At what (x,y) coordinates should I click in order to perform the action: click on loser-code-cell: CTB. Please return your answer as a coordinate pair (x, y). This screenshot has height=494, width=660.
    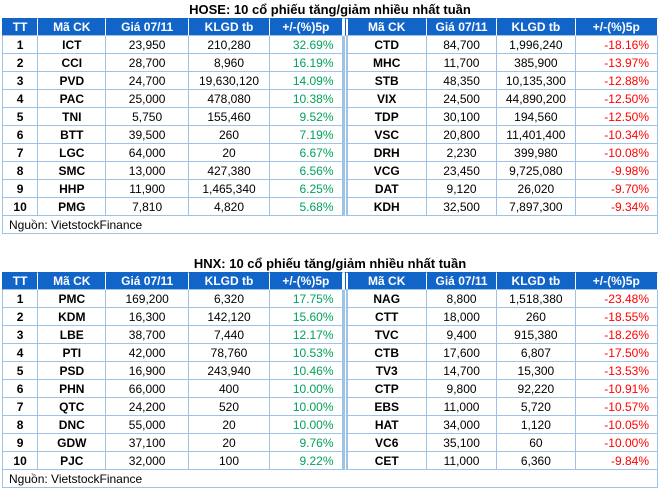
    Looking at the image, I should click on (384, 353).